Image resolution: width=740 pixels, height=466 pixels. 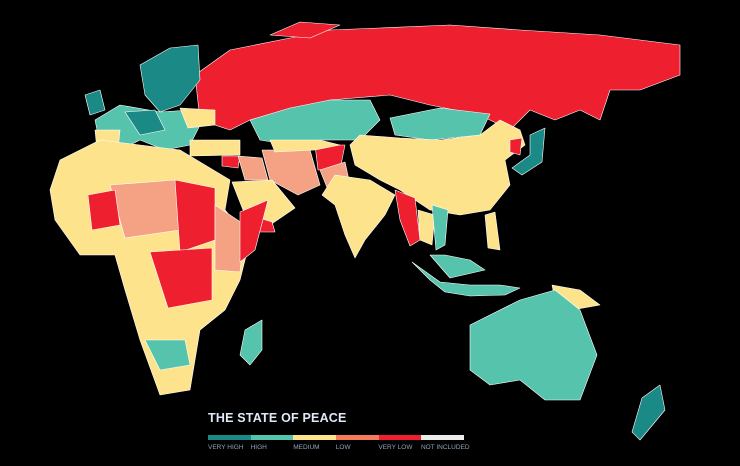 I want to click on legend-color-bar, so click(x=336, y=437).